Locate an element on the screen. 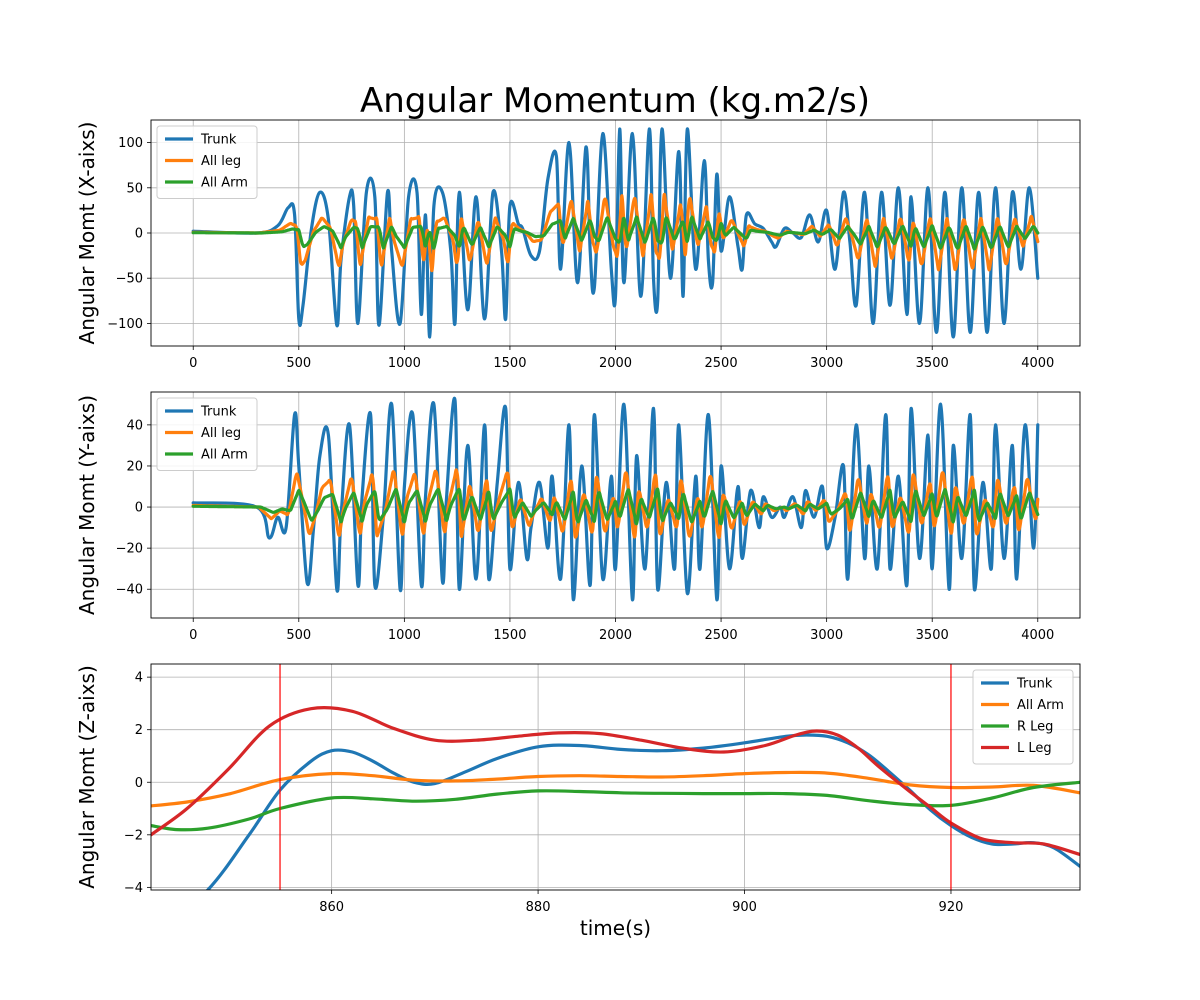 The height and width of the screenshot is (1000, 1200). x-axis-label: time(s) is located at coordinates (615, 928).